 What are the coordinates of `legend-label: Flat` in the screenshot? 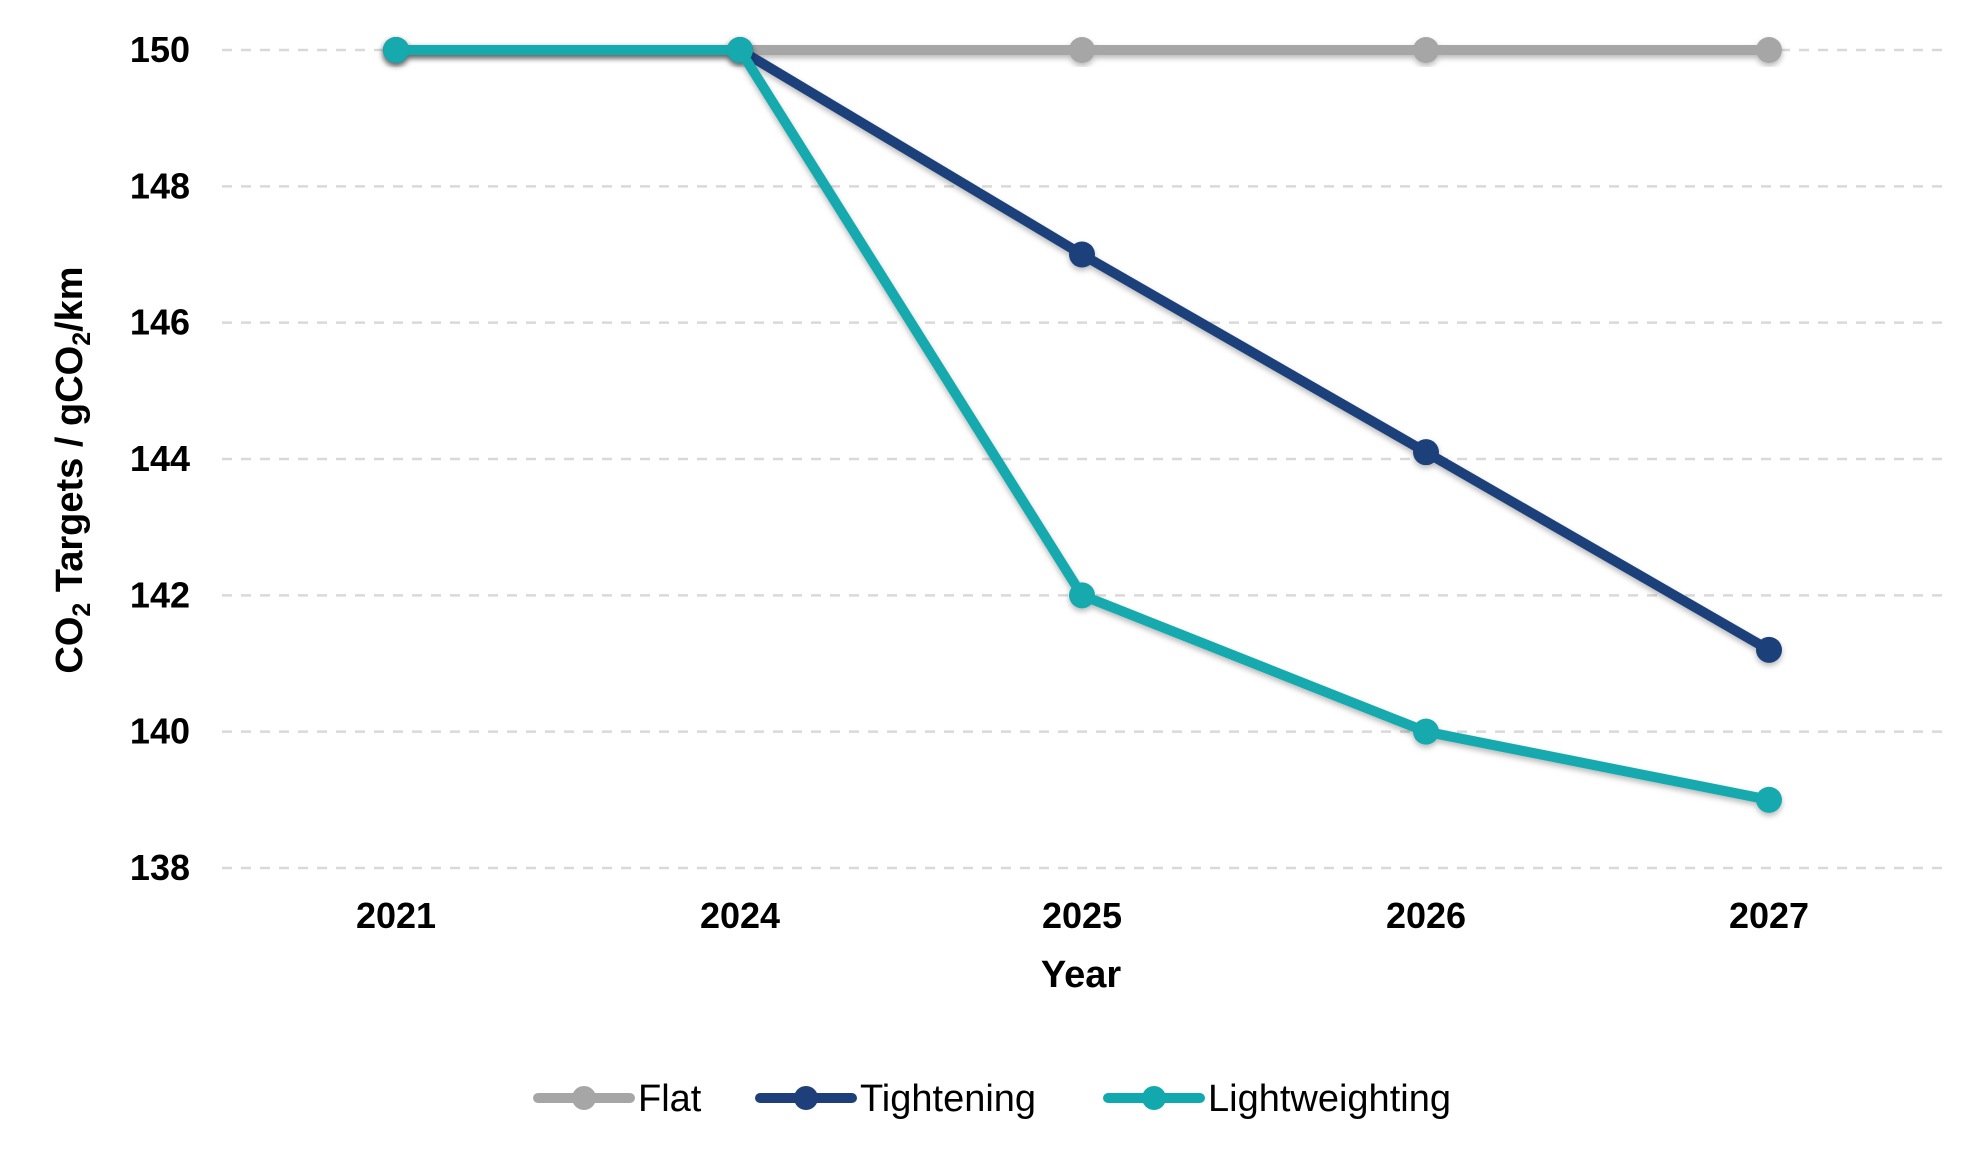 It's located at (670, 1099).